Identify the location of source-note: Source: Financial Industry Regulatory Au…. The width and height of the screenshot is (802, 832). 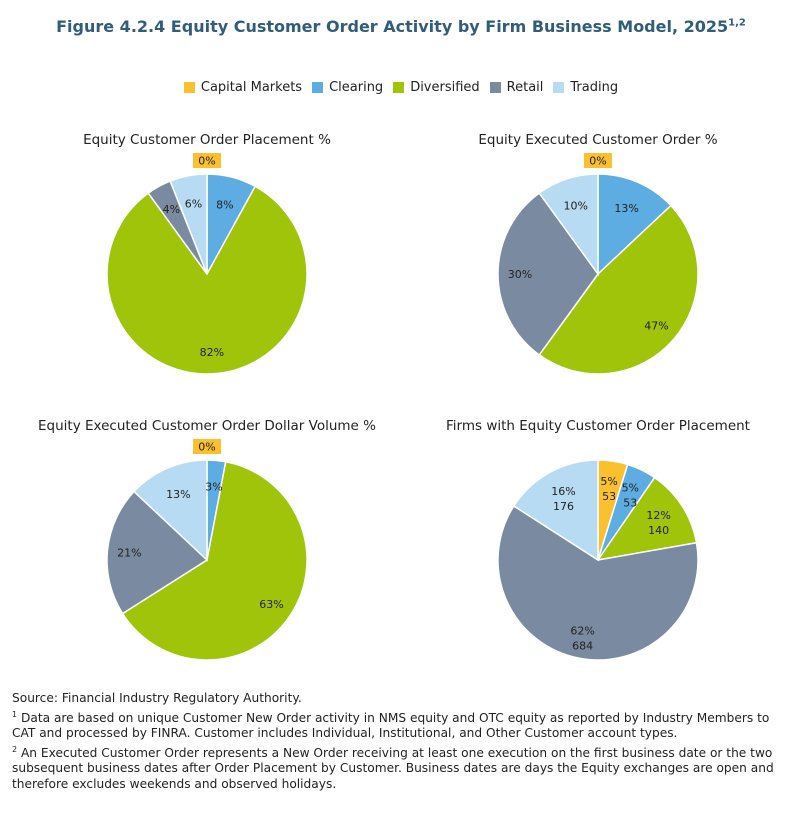
(157, 698).